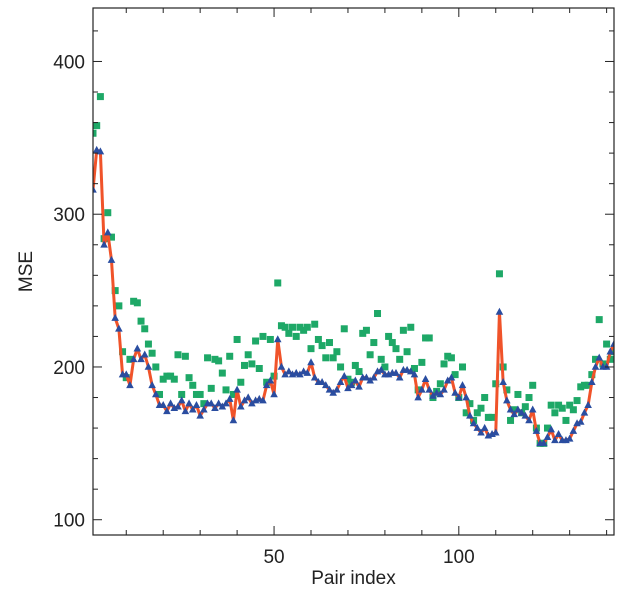 This screenshot has height=592, width=620. What do you see at coordinates (459, 557) in the screenshot?
I see `x-tick-label: 100` at bounding box center [459, 557].